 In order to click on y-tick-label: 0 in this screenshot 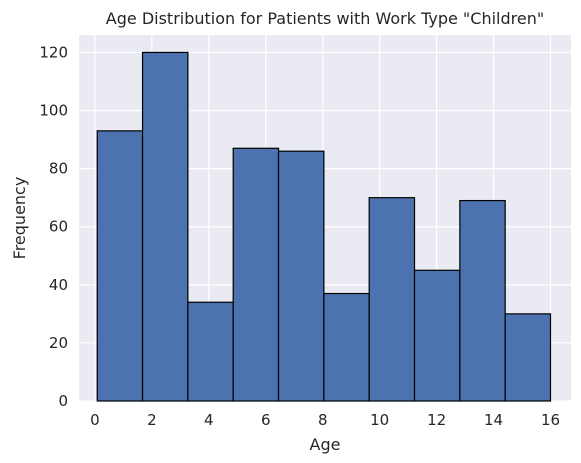, I will do `click(63, 401)`.